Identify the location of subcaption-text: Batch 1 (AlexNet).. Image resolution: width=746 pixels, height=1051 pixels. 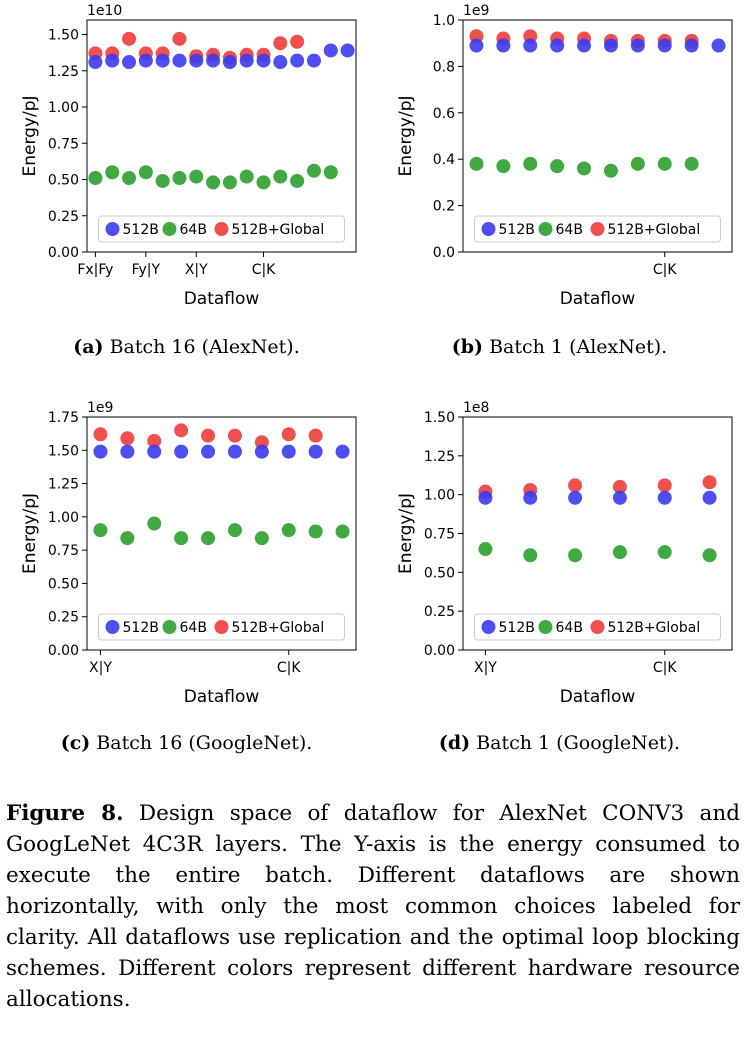
(578, 347).